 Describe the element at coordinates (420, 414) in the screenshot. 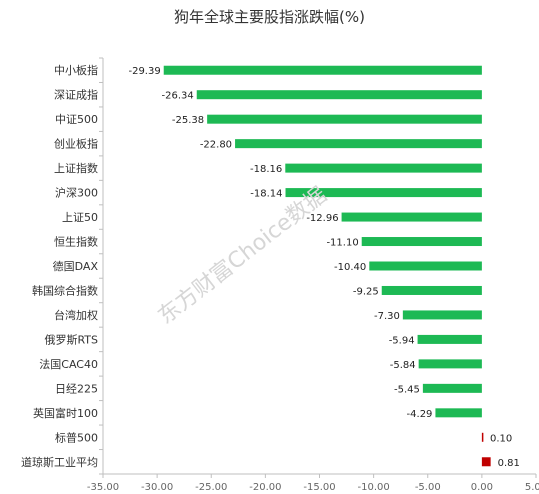

I see `data-label: -4.29` at that location.